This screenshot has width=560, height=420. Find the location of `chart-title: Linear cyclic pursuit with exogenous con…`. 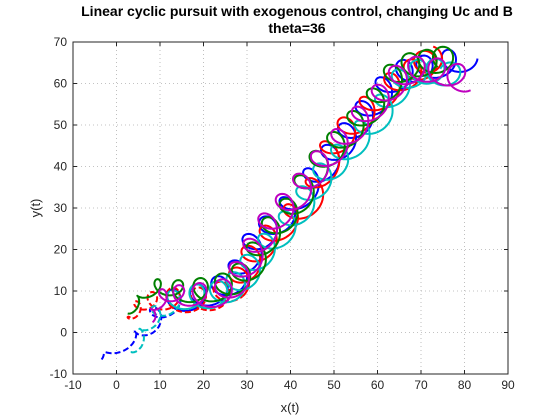

chart-title: Linear cyclic pursuit with exogenous con… is located at coordinates (297, 11).